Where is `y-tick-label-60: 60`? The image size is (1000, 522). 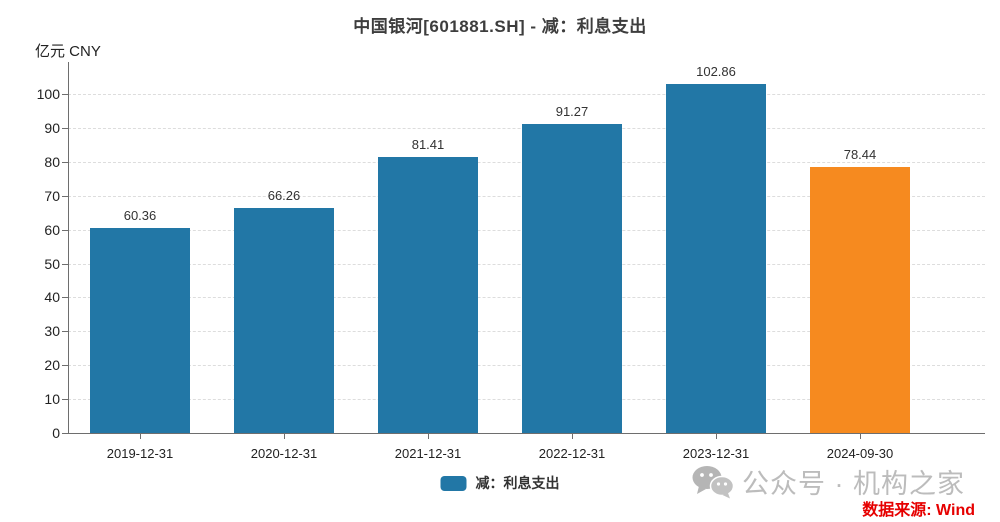
y-tick-label-60: 60 is located at coordinates (52, 229).